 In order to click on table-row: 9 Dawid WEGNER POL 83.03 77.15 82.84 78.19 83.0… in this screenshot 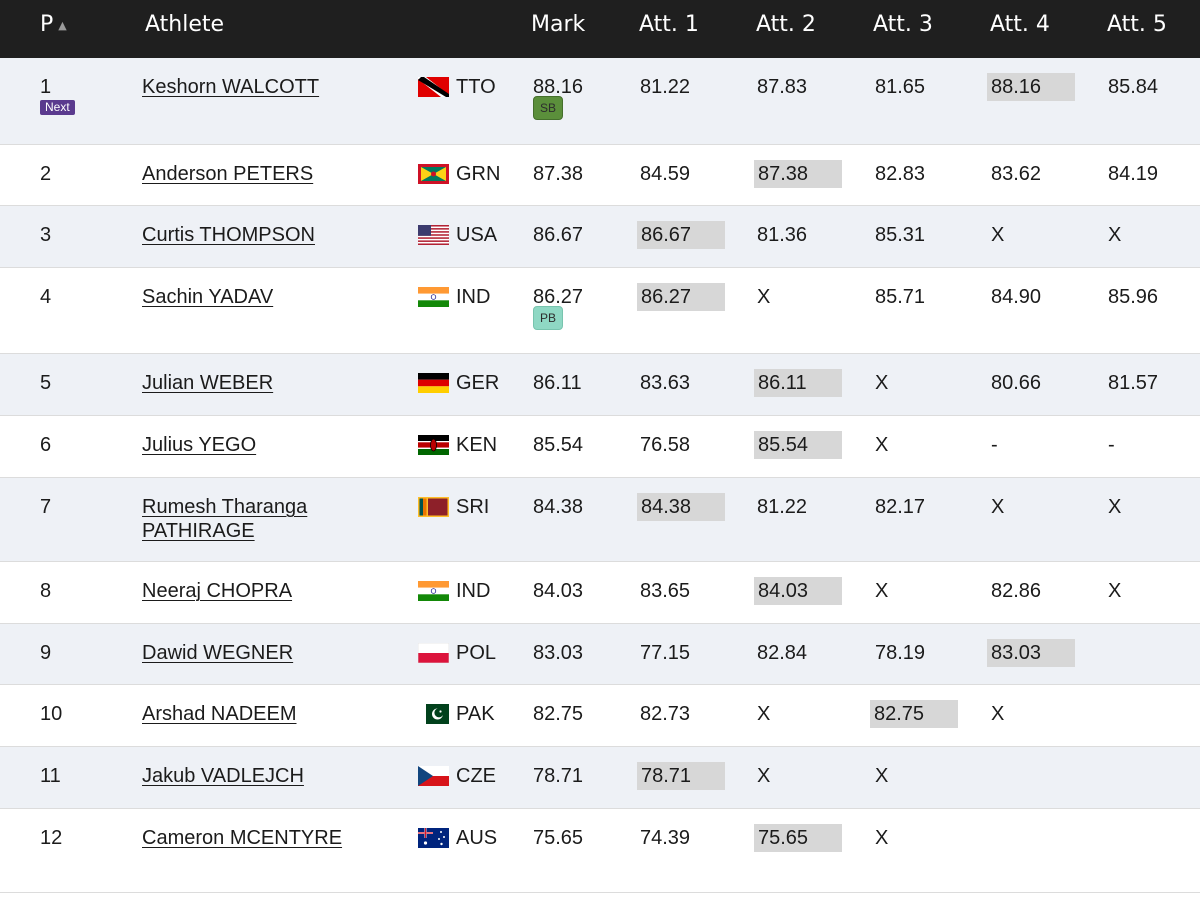, I will do `click(600, 654)`.